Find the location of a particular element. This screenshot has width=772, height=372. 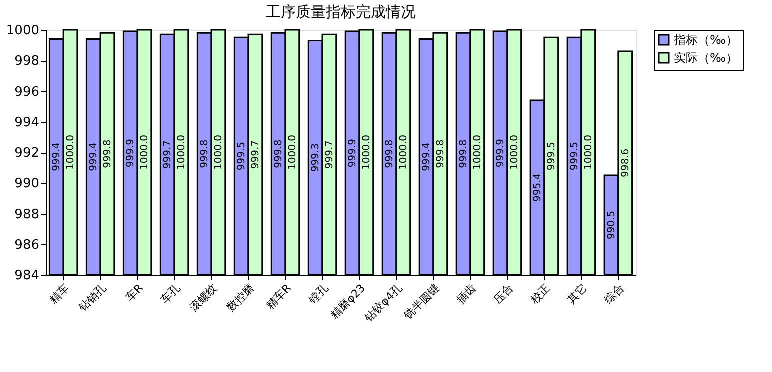

x-tick-label: 插齿 is located at coordinates (466, 294).